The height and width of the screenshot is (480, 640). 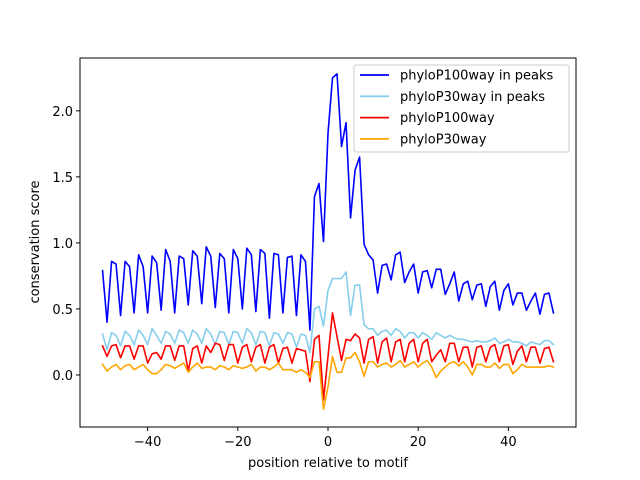 I want to click on y-axis: 0.0 0.5 1.0 1.5 2.0, so click(x=66, y=244).